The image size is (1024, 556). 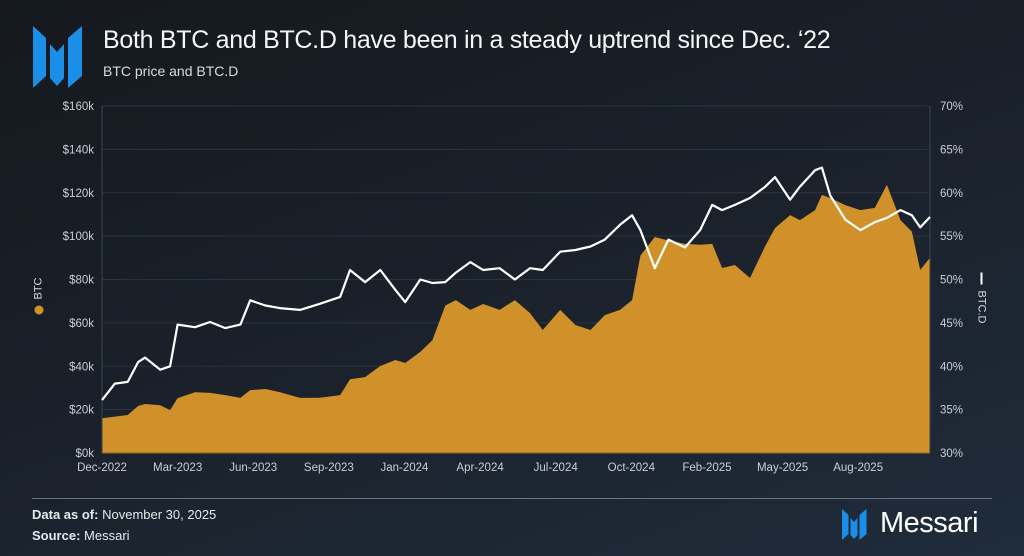 I want to click on y-right-tick-label: 35%, so click(x=951, y=411).